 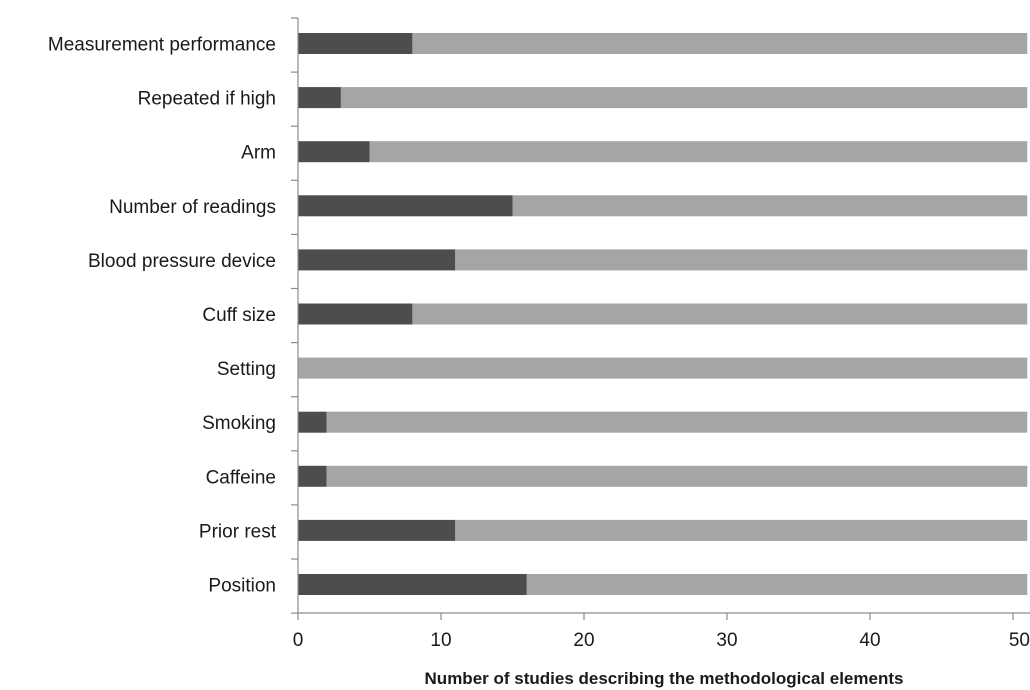 I want to click on category-label: Measurement performance, so click(x=162, y=45).